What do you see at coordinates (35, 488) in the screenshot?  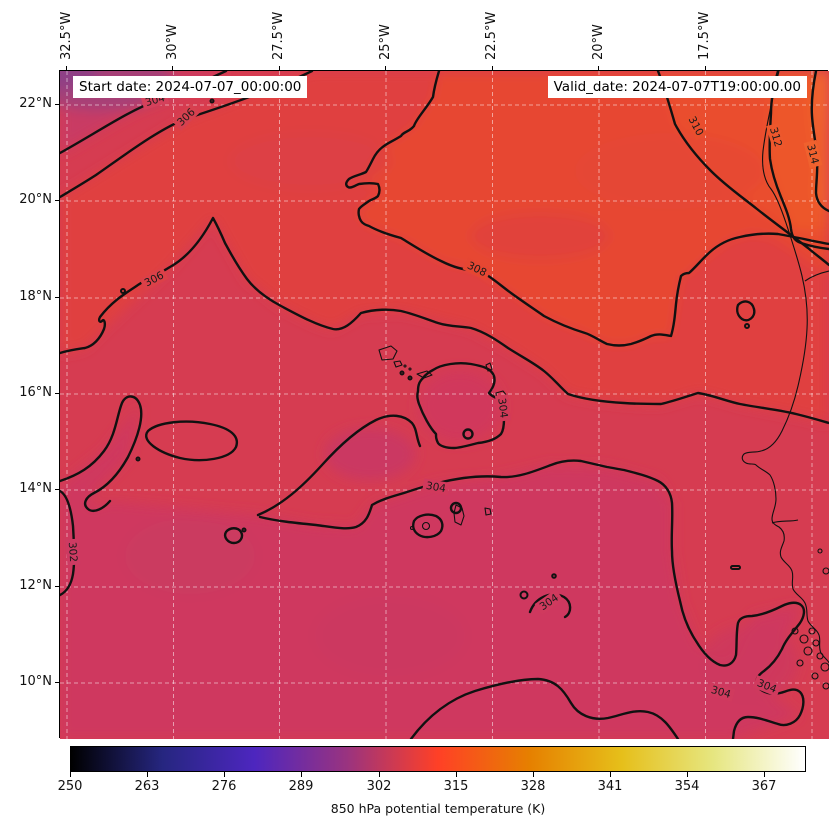 I see `y-tick-label: 14°N` at bounding box center [35, 488].